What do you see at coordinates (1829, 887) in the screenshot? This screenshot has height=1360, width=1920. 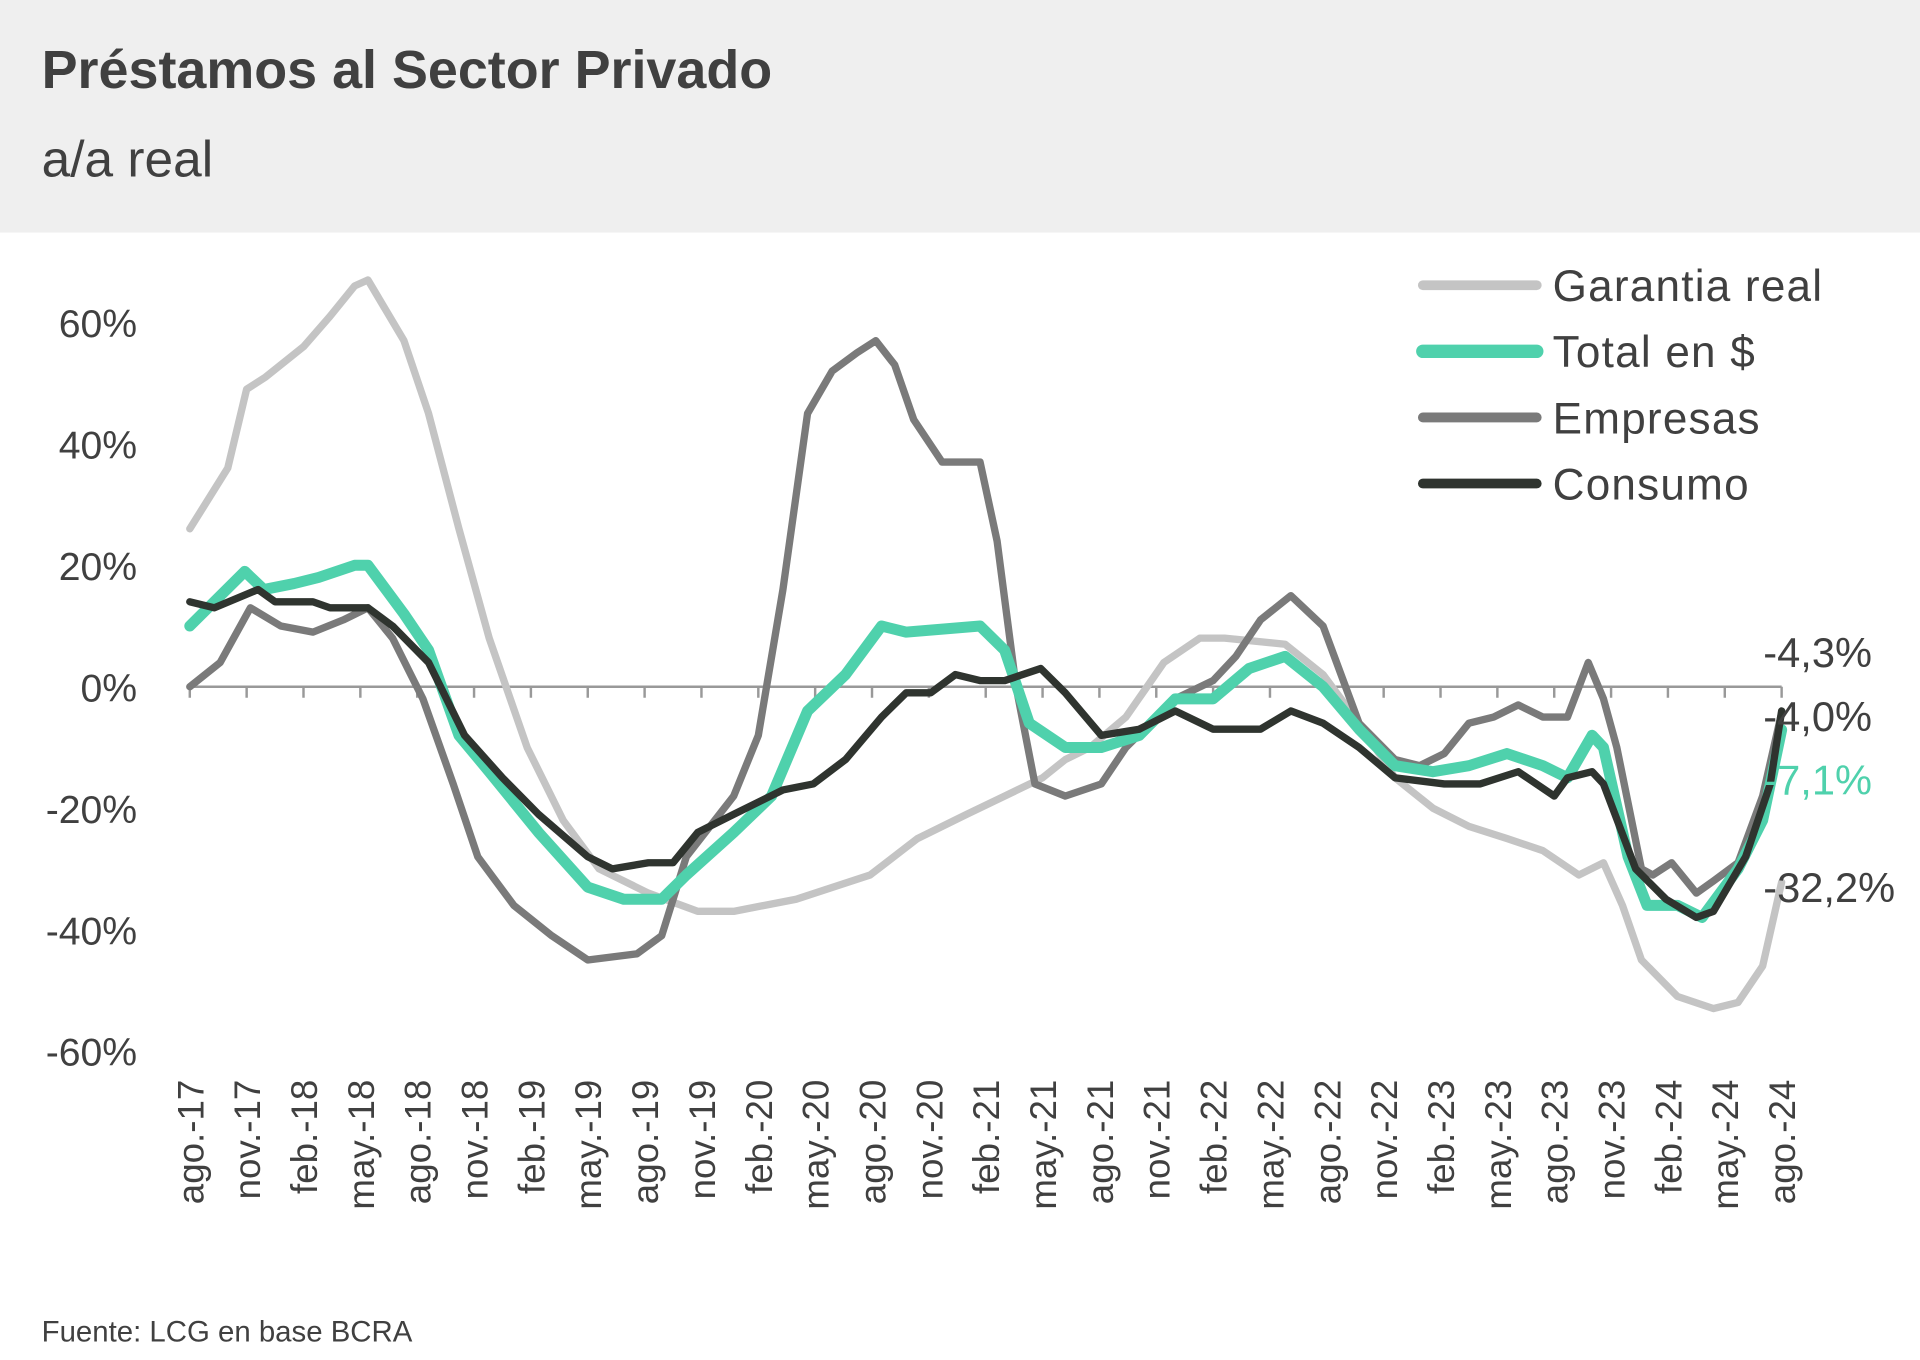 I see `end-label-garantia: -32,2%` at bounding box center [1829, 887].